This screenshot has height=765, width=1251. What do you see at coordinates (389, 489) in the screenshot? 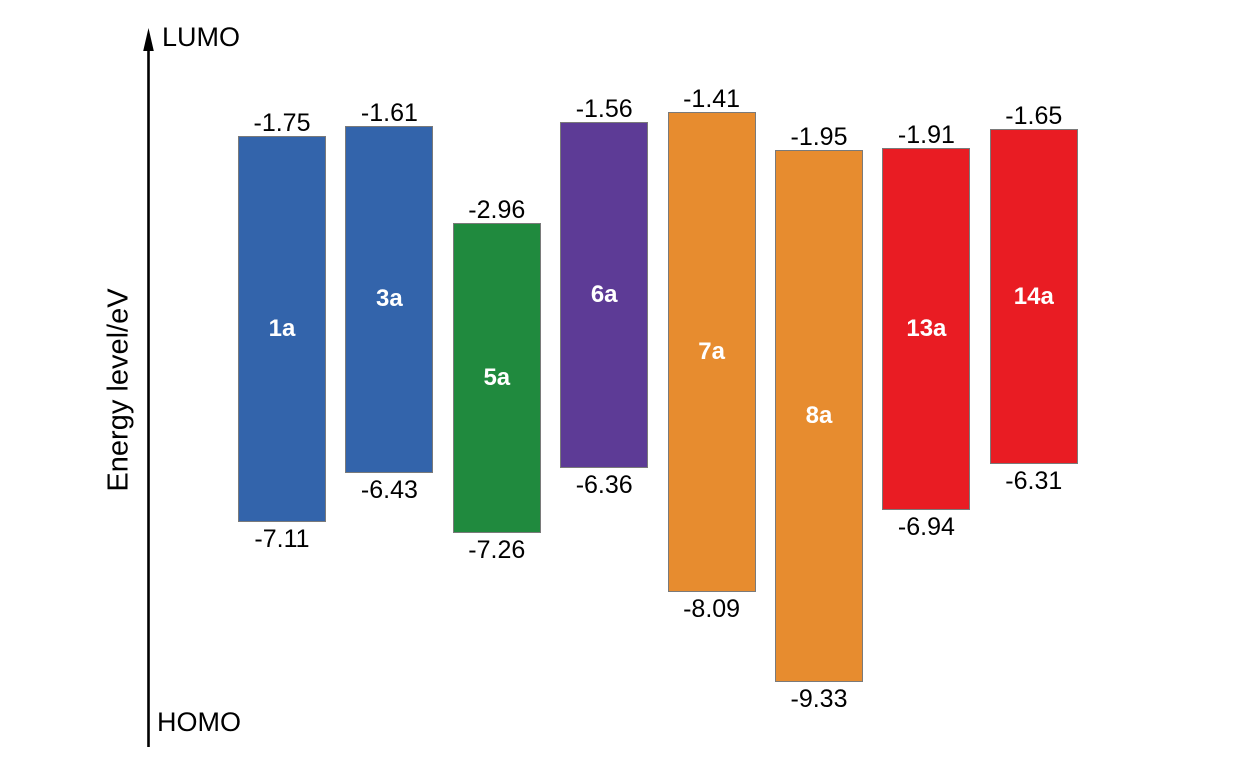
I see `homo-value-label-3a: -6.43` at bounding box center [389, 489].